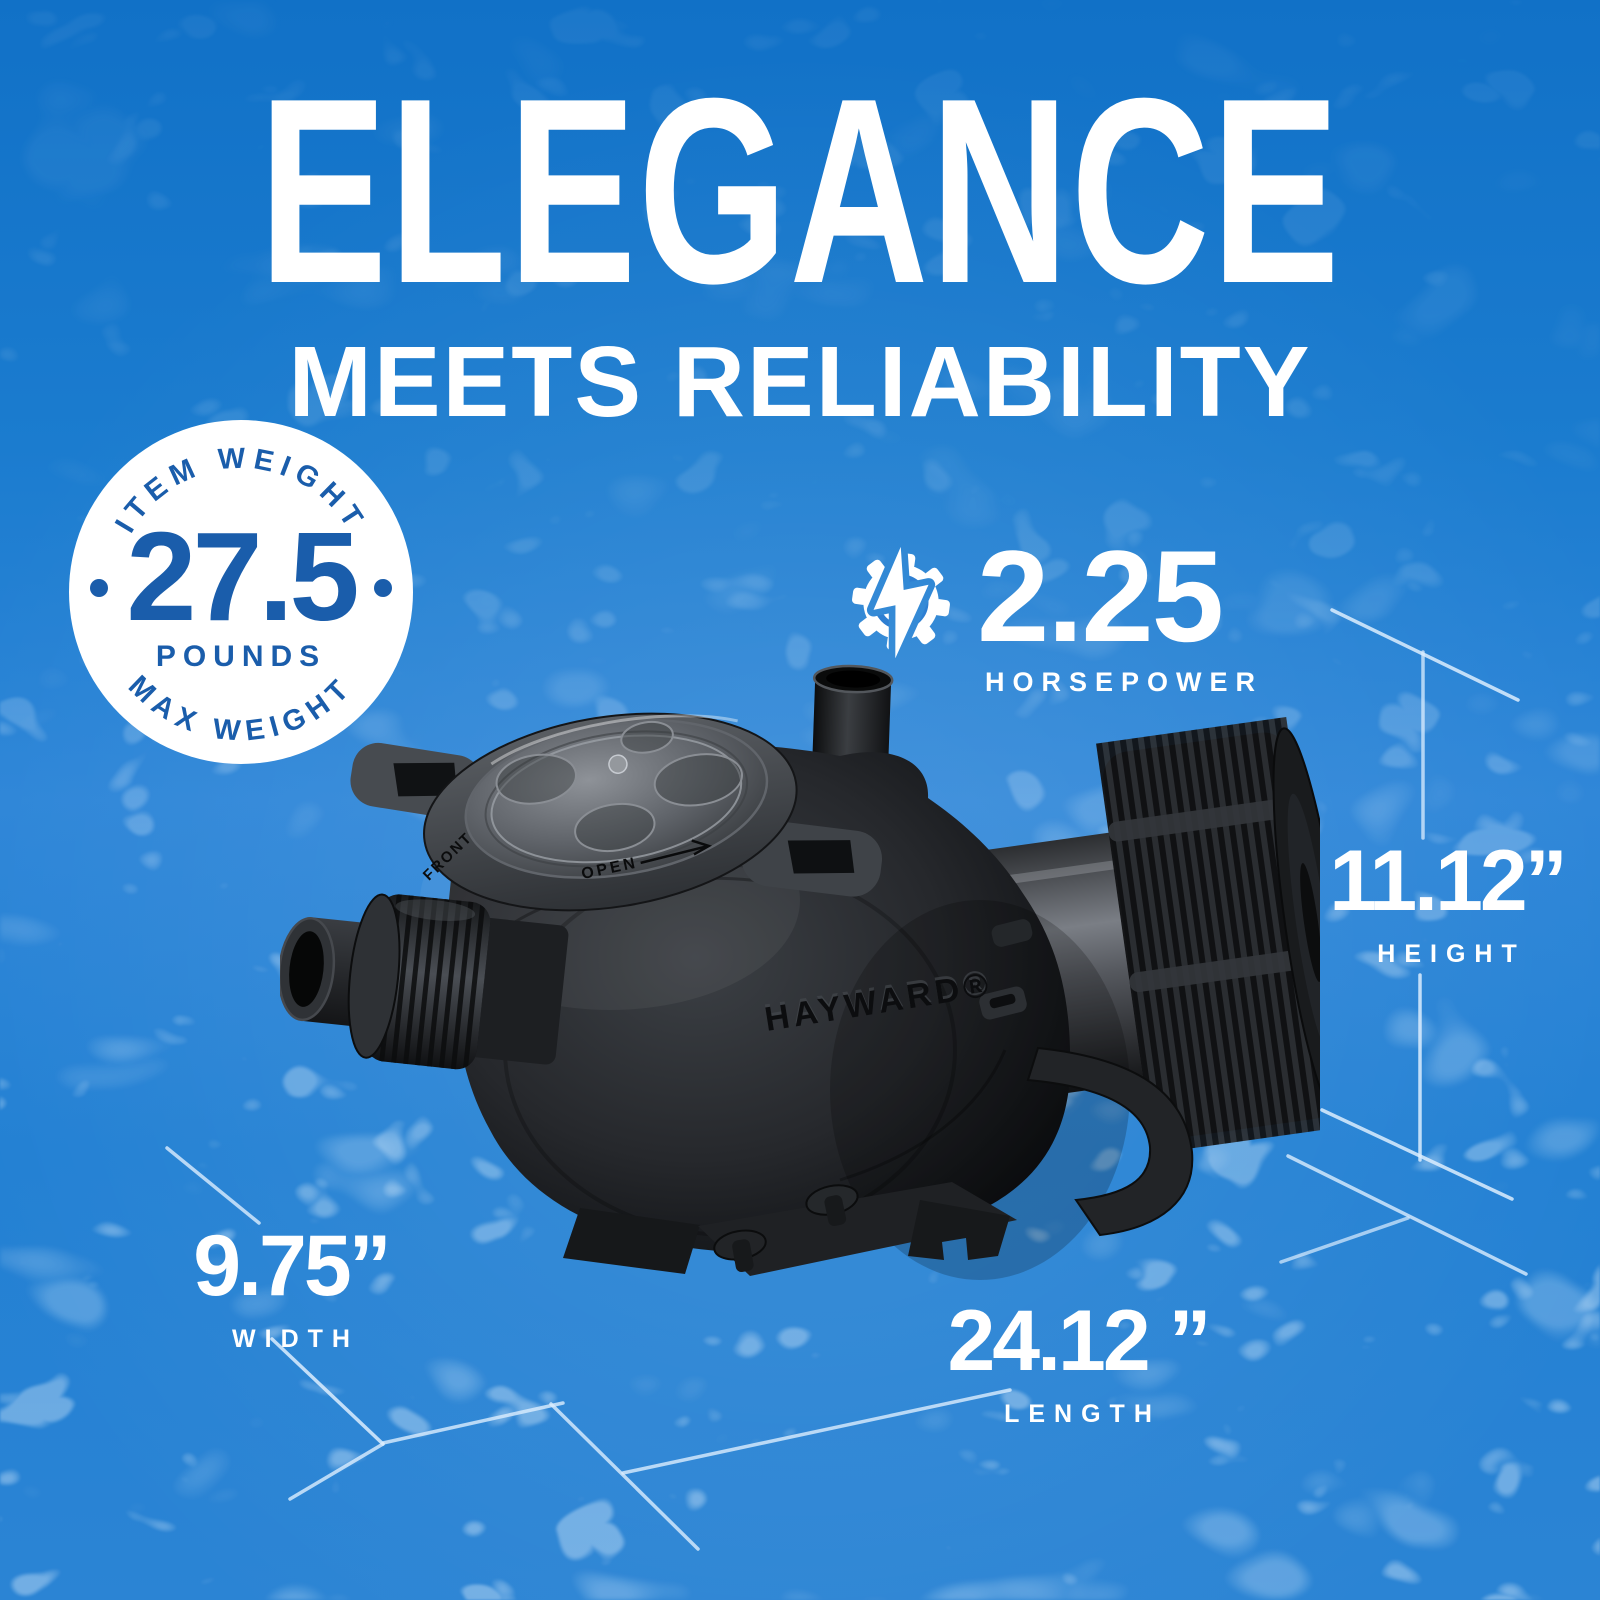 This screenshot has height=1600, width=1600. Describe the element at coordinates (800, 381) in the screenshot. I see `headline-subtitle: MEETS RELIABILITY` at that location.